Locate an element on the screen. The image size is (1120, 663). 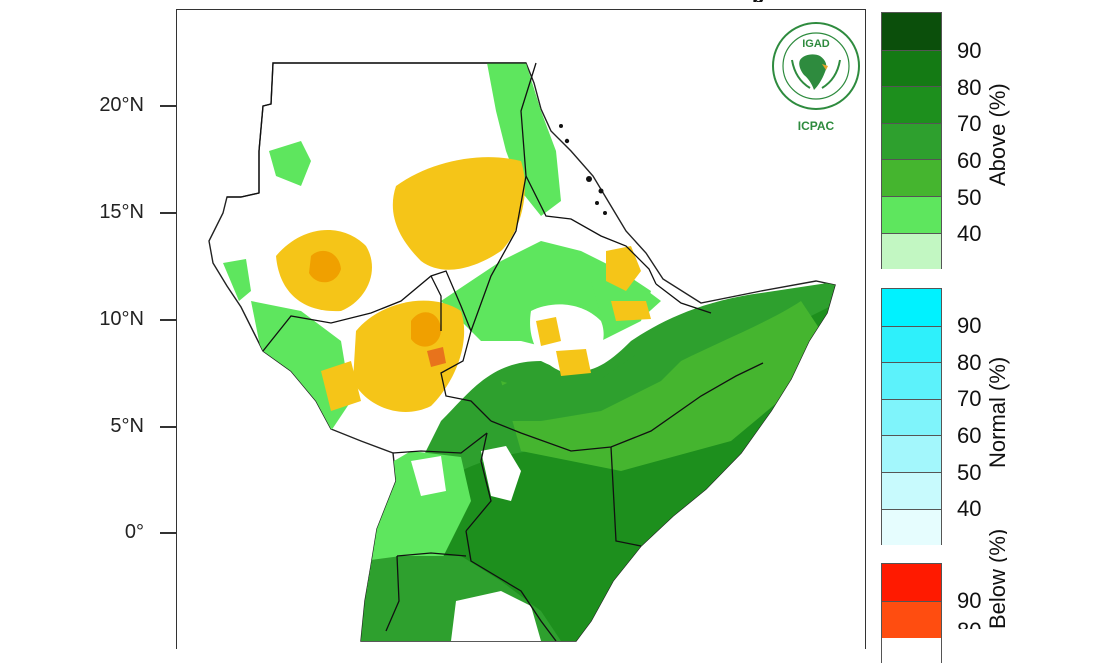
lat-label-0: 0° is located at coordinates (134, 532).